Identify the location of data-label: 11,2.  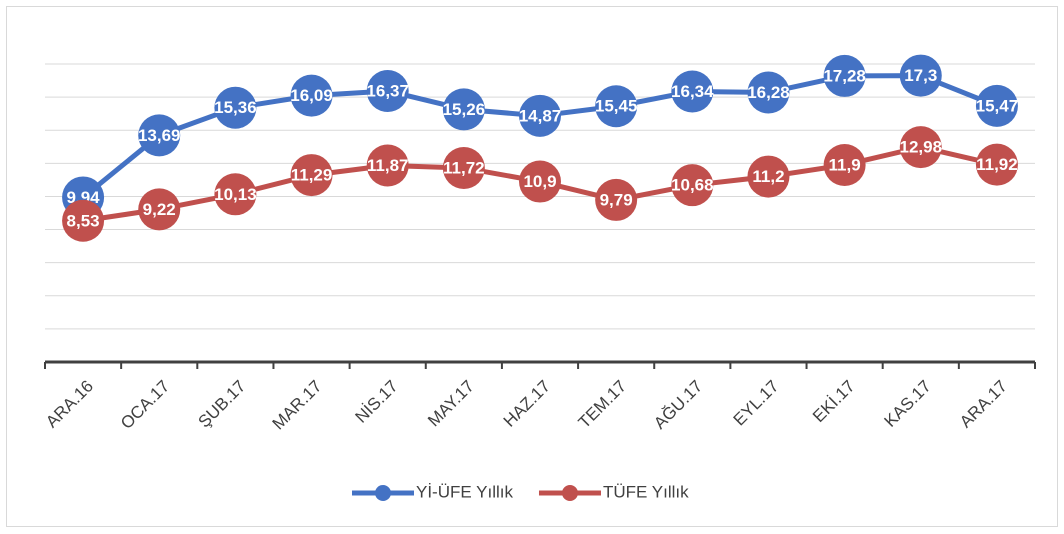
(768, 176).